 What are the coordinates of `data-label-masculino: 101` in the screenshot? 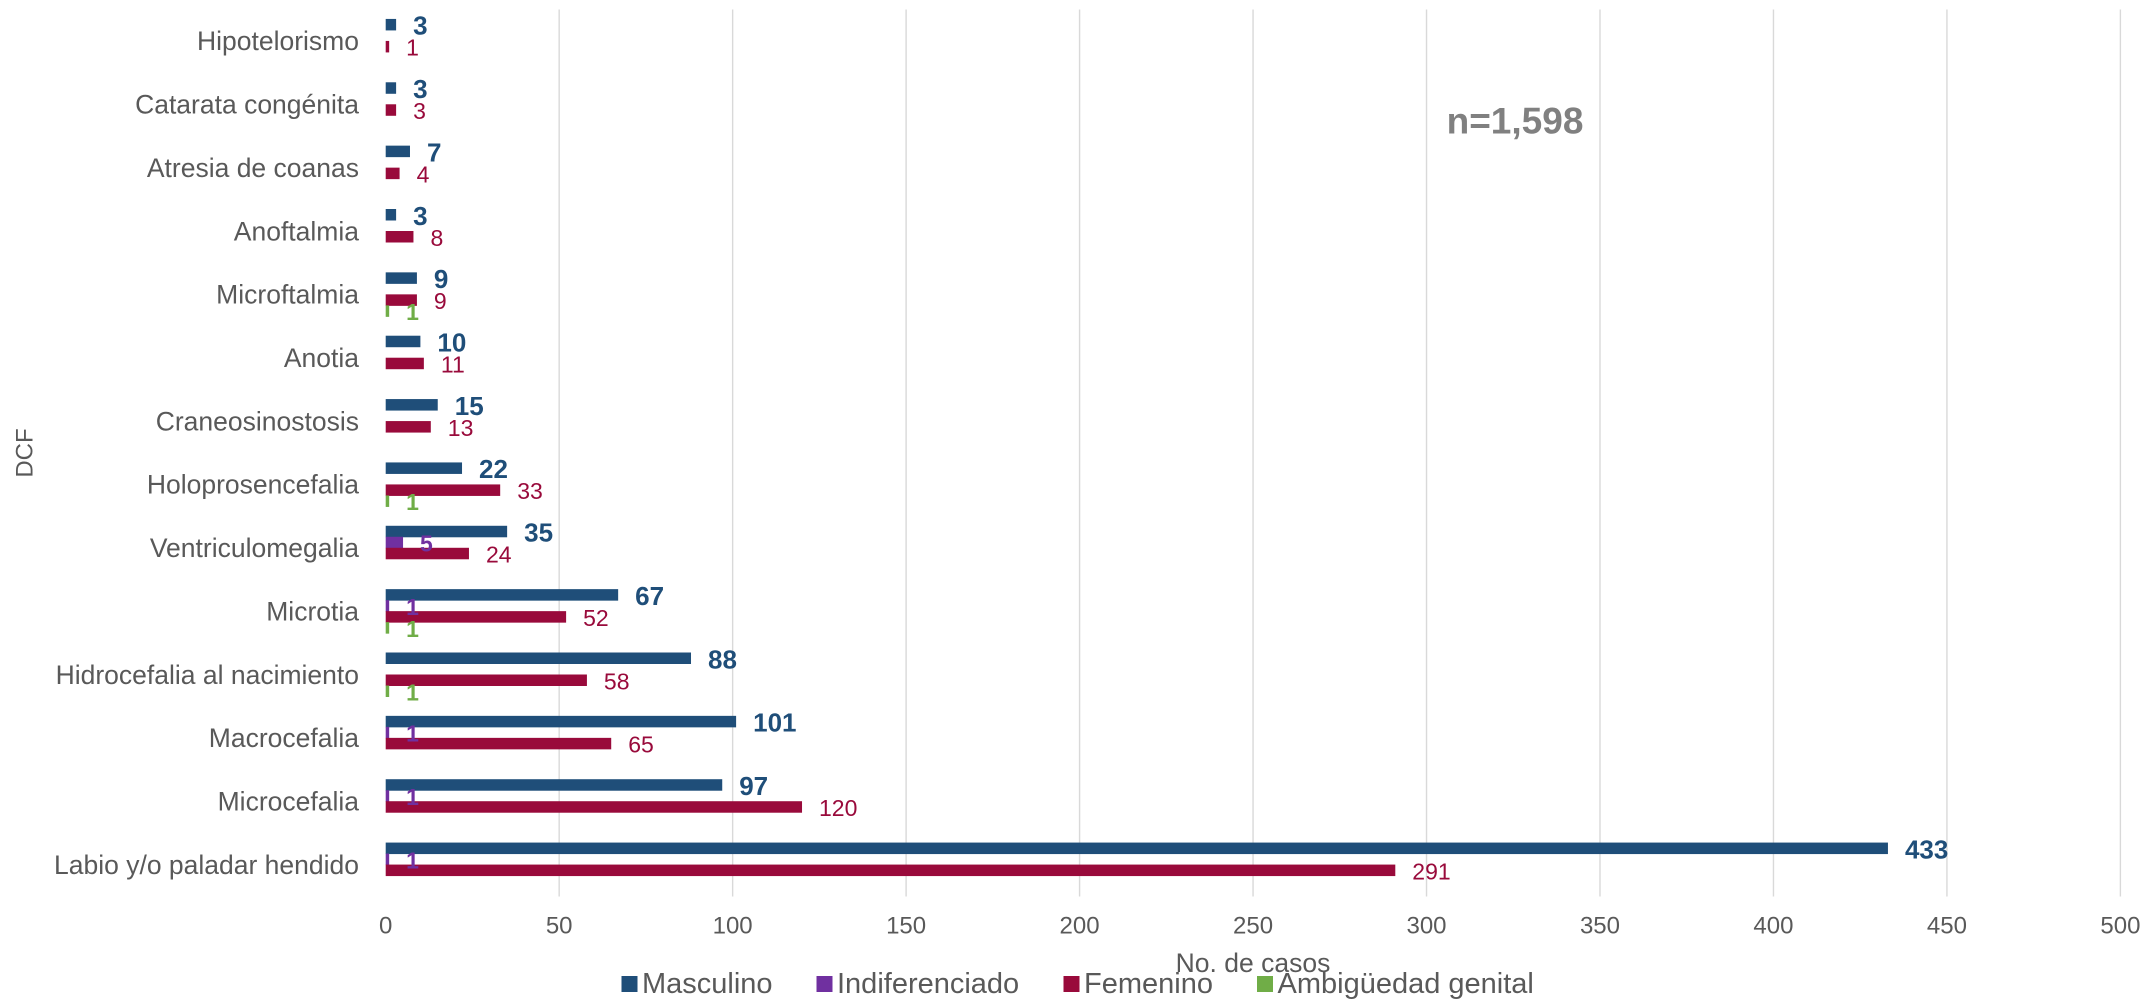 It's located at (774, 723).